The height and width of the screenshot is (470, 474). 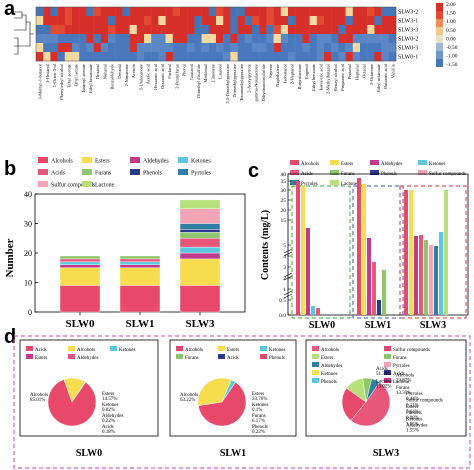 I want to click on heatmap-col-label: Dimethyl disulfide, so click(x=198, y=81).